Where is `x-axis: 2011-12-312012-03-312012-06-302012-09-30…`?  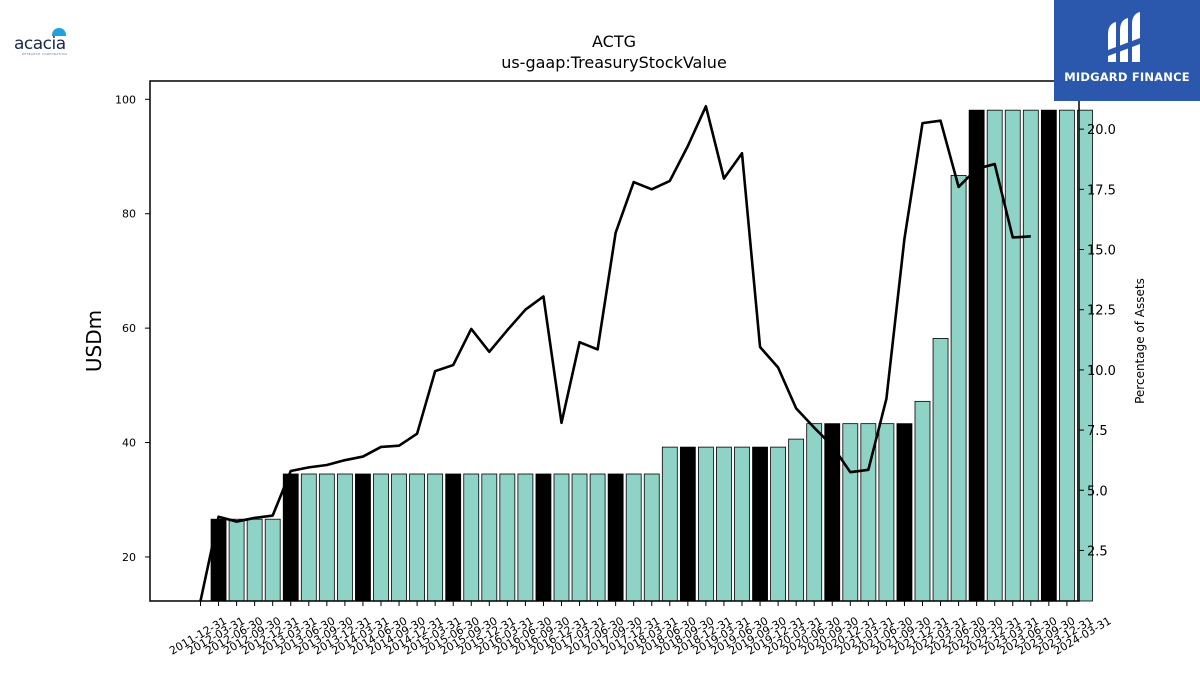 x-axis: 2011-12-312012-03-312012-06-302012-09-30… is located at coordinates (640, 629).